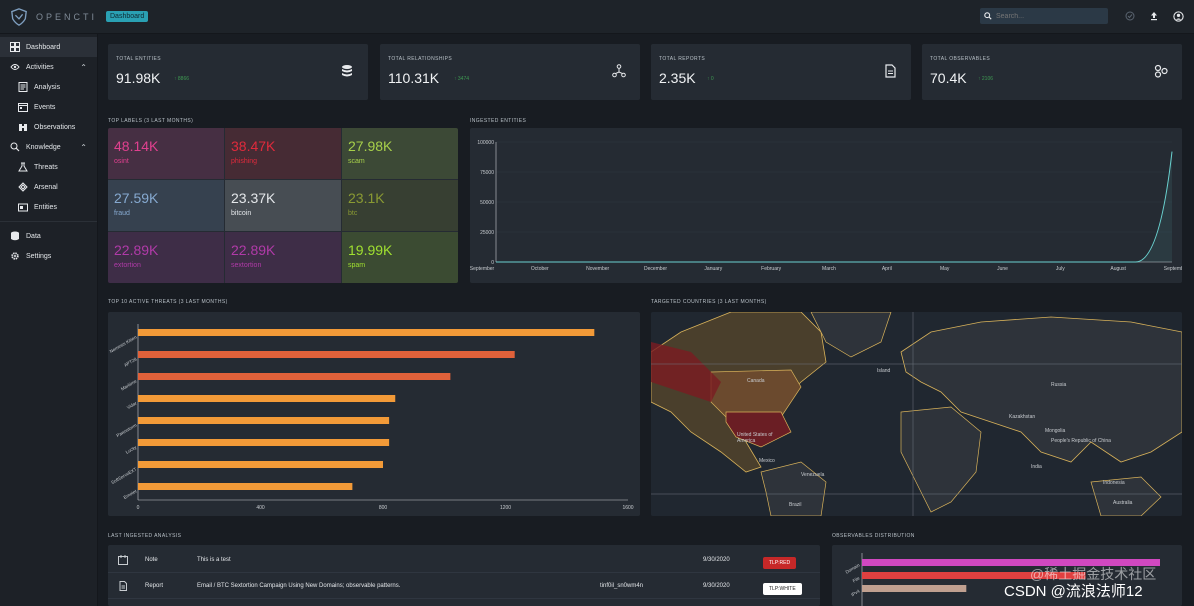  I want to click on stat-value: 110.31K, so click(414, 78).